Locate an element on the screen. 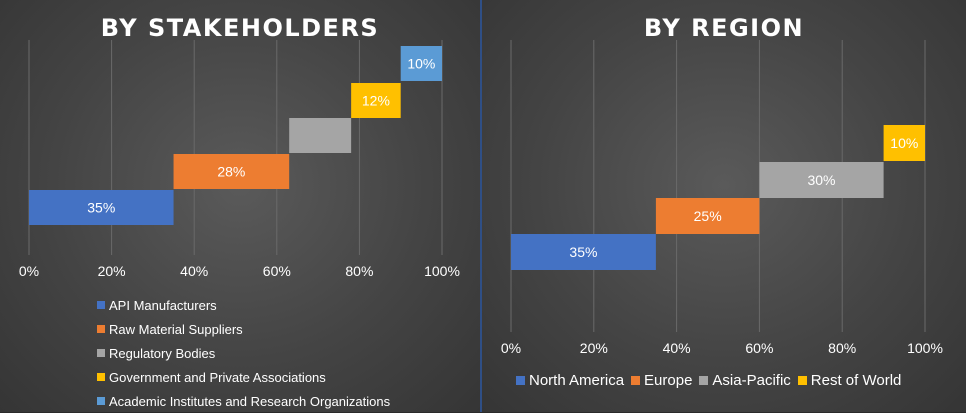  stakeholders-data-label: 35% is located at coordinates (101, 208).